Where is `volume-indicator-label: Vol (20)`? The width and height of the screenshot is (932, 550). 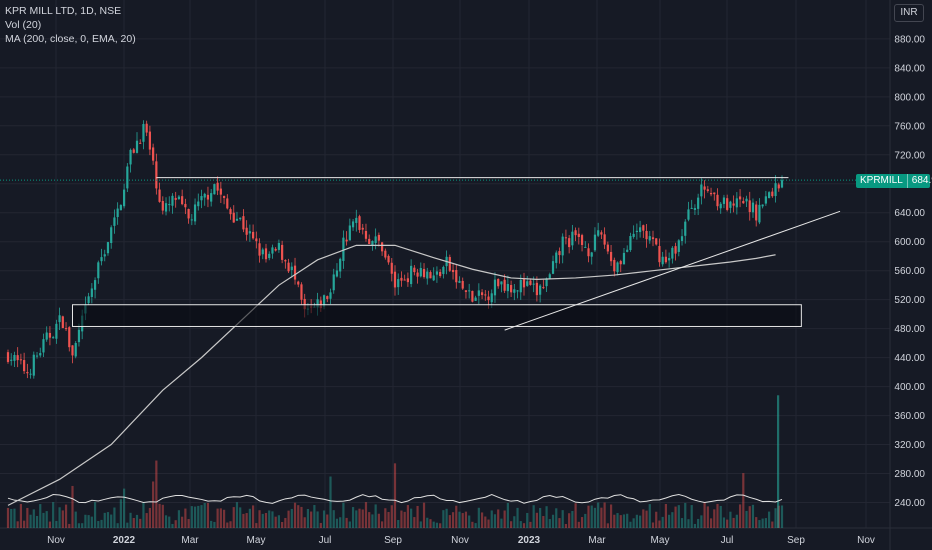
volume-indicator-label: Vol (20) is located at coordinates (23, 25).